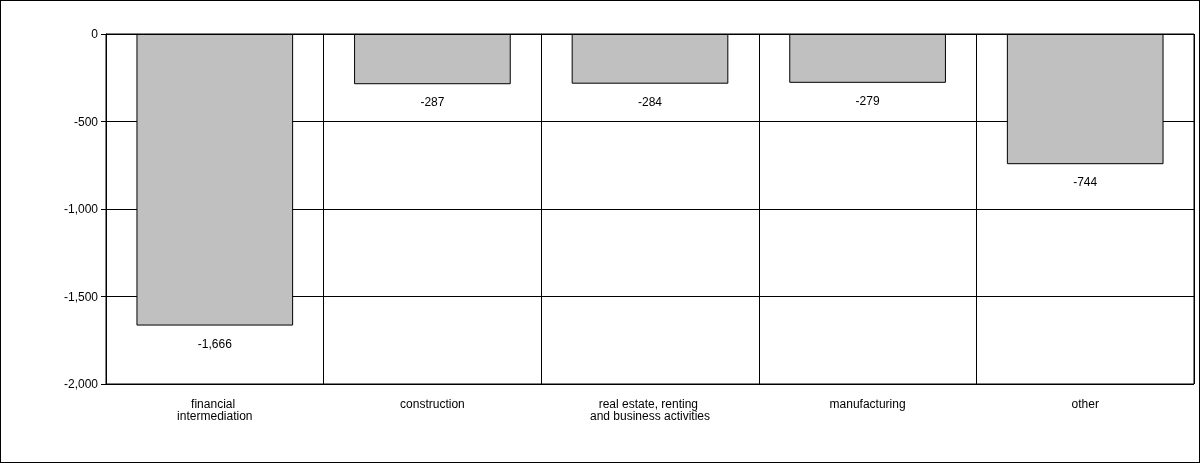  What do you see at coordinates (95, 34) in the screenshot?
I see `y-tick-label: 0` at bounding box center [95, 34].